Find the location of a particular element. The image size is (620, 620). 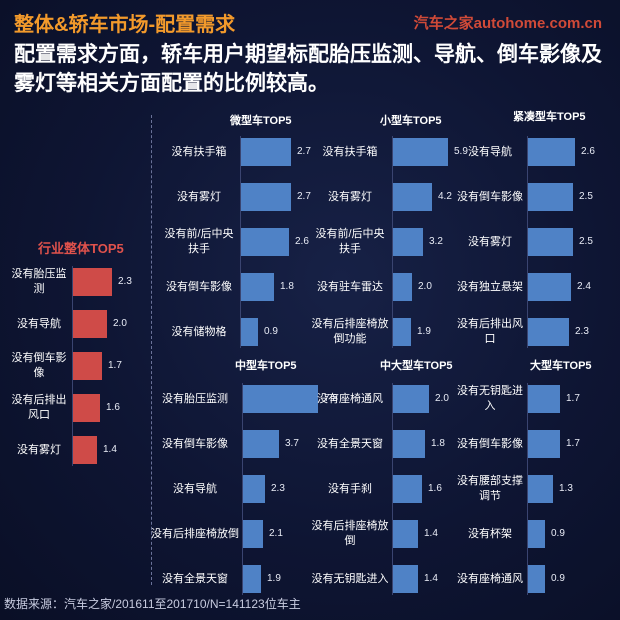

category-label: 没有独立悬架 is located at coordinates (490, 286).